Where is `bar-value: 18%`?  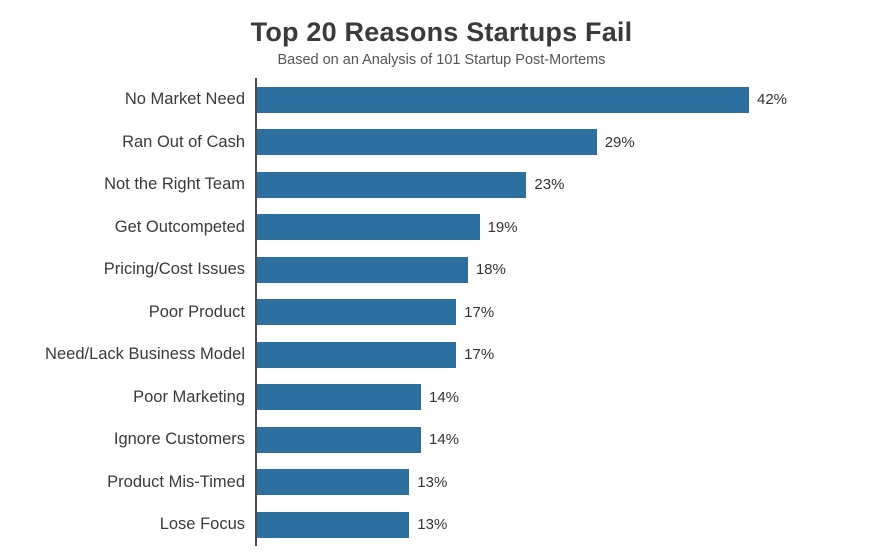
bar-value: 18% is located at coordinates (490, 270).